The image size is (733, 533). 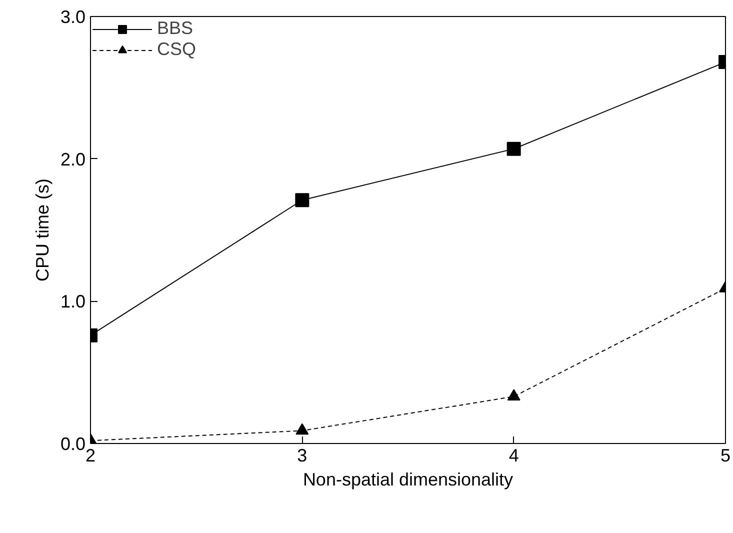 I want to click on x-tick-label: 2, so click(x=90, y=456).